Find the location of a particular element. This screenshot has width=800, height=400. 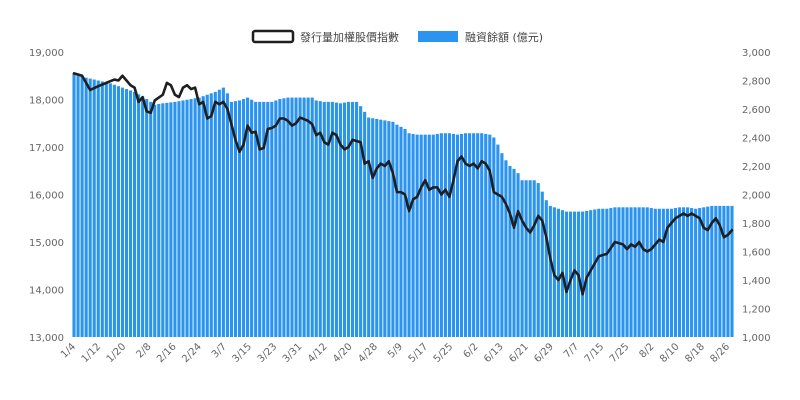

right-y-tick-label: 1,800 is located at coordinates (756, 224).